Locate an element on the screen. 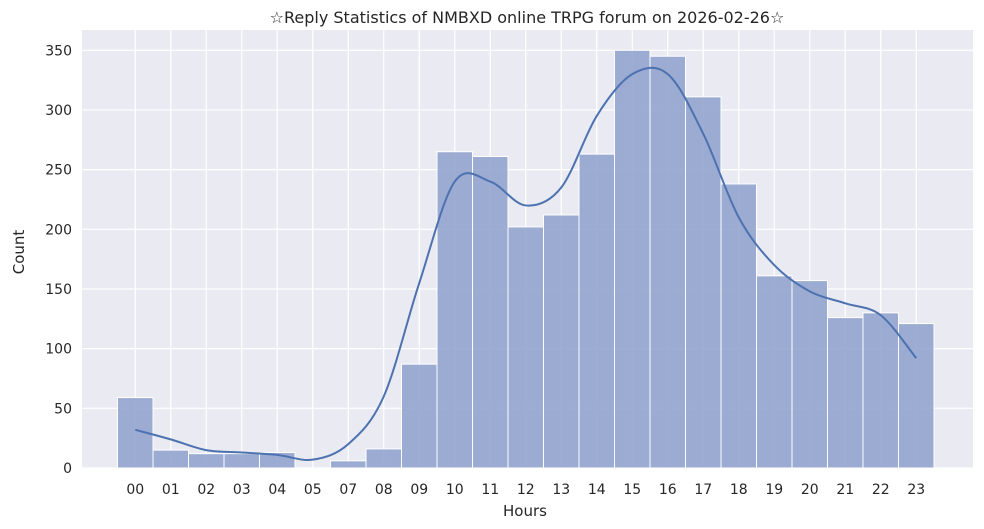  x-tick-label: 12 is located at coordinates (526, 490).